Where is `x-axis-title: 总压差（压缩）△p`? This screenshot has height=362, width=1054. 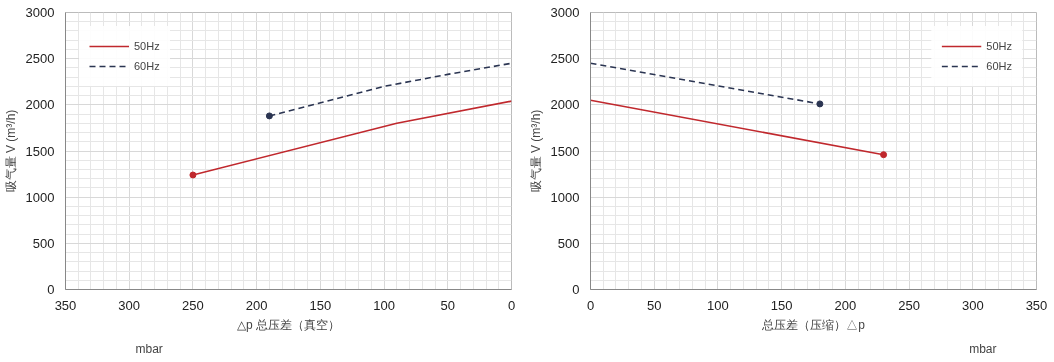
x-axis-title: 总压差（压缩）△p is located at coordinates (813, 324).